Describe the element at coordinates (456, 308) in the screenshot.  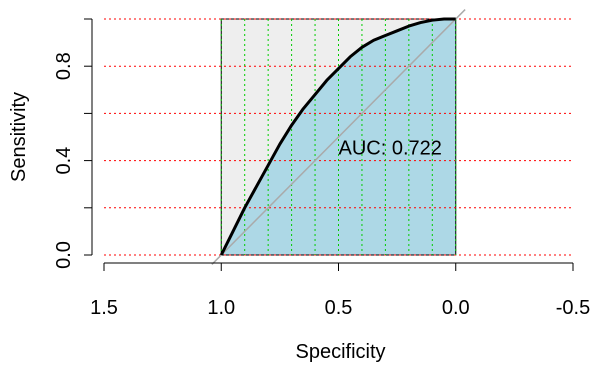
I see `x-tick-label: 0.0` at that location.